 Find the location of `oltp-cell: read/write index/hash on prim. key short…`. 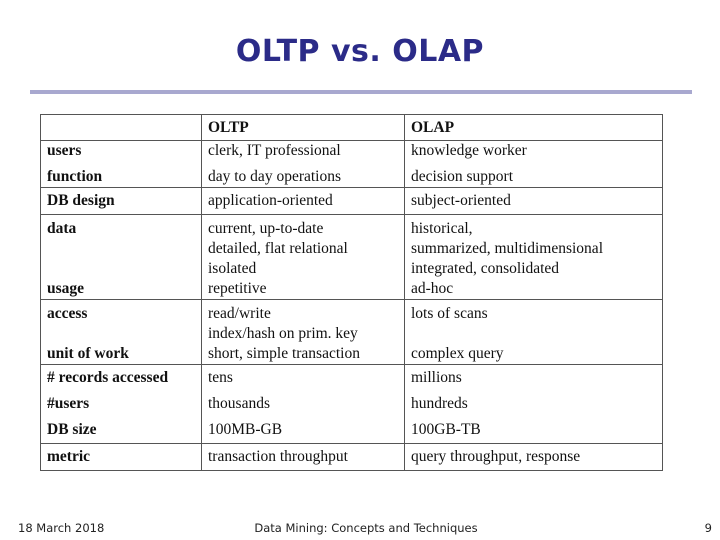

oltp-cell: read/write index/hash on prim. key short… is located at coordinates (303, 332).